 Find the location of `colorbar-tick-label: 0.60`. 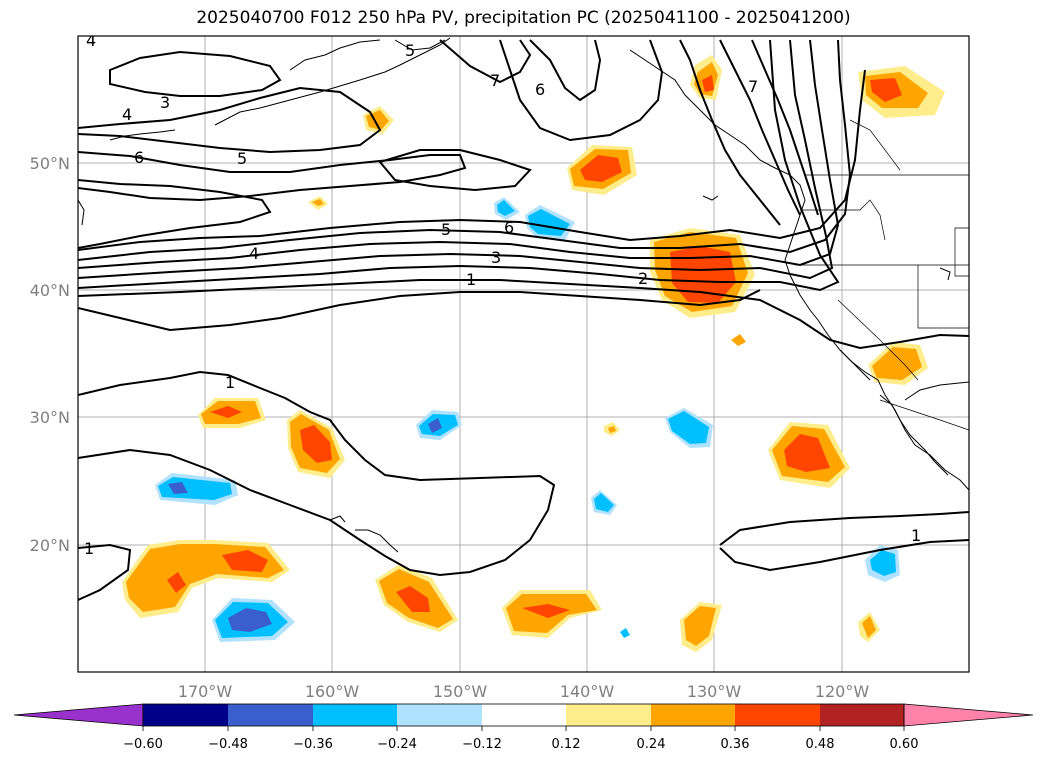

colorbar-tick-label: 0.60 is located at coordinates (904, 744).